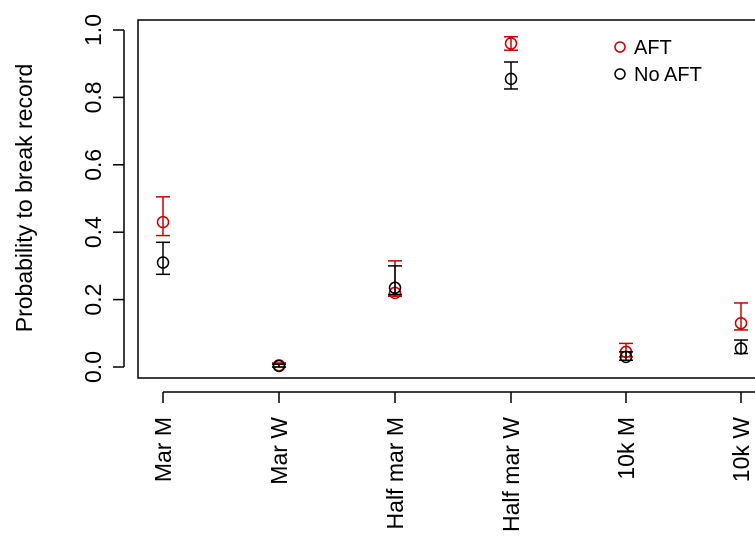  Describe the element at coordinates (93, 165) in the screenshot. I see `y-tick-label: 0.6` at that location.